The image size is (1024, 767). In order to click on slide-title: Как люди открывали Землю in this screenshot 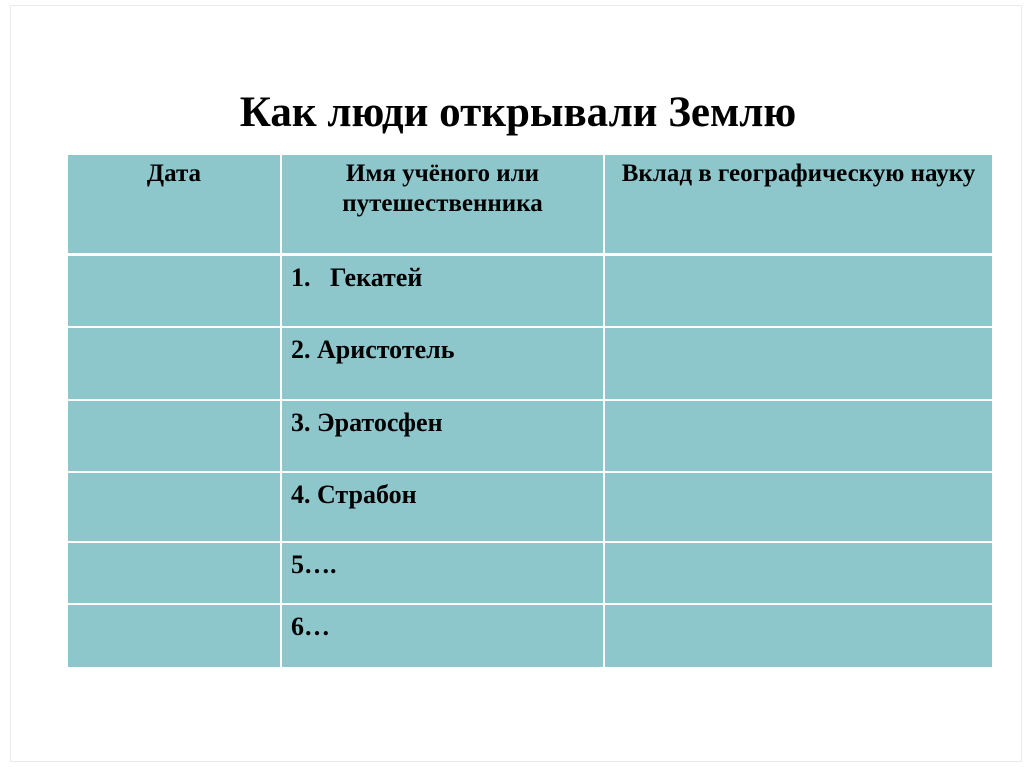, I will do `click(518, 112)`.